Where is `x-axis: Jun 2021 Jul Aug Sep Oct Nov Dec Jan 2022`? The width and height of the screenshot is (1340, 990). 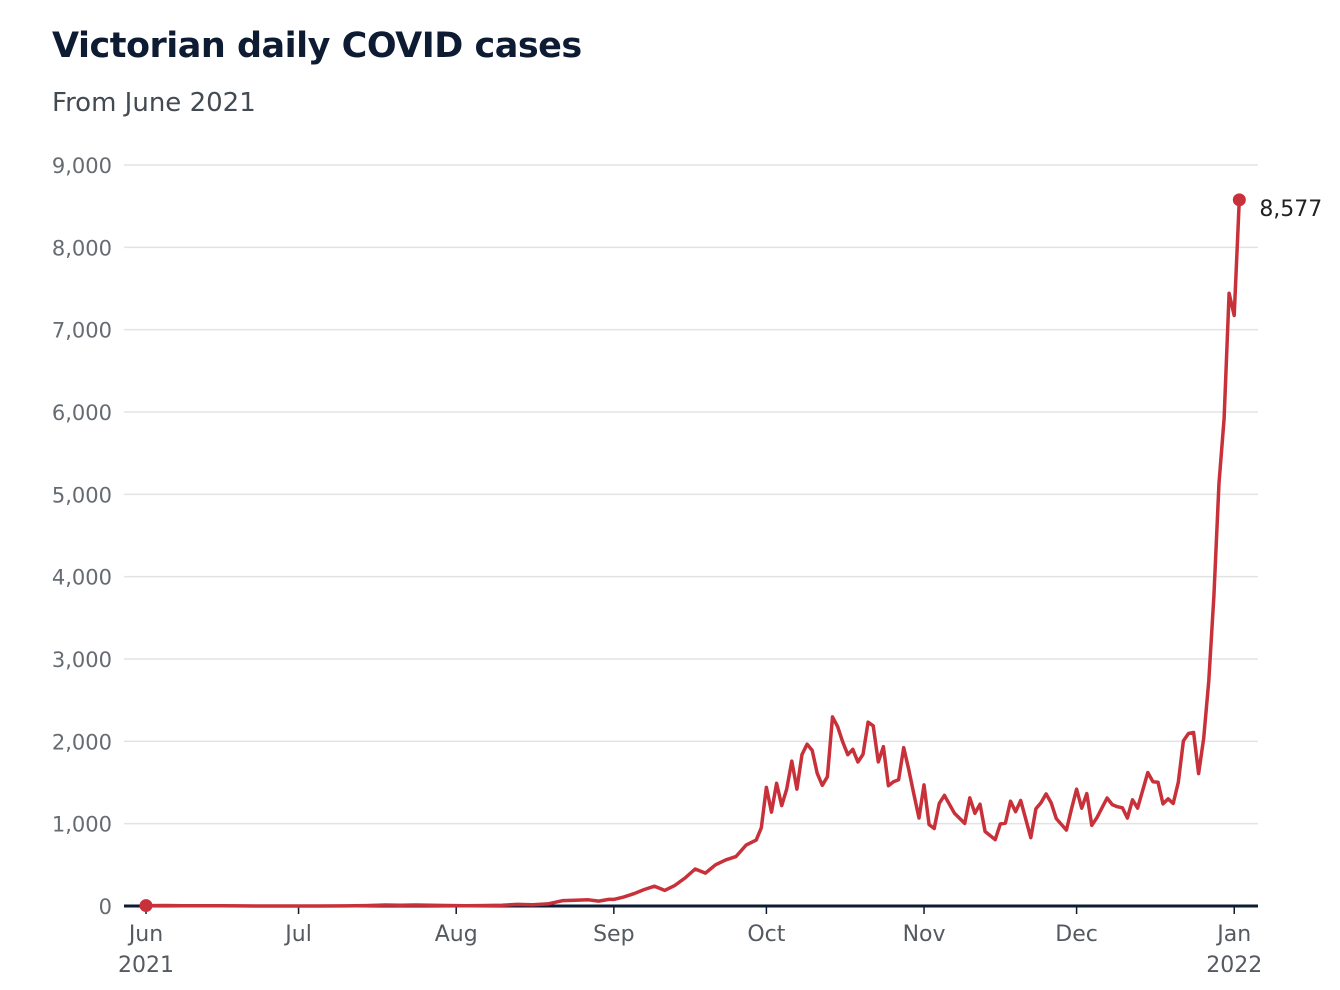 x-axis: Jun 2021 Jul Aug Sep Oct Nov Dec Jan 2022 is located at coordinates (690, 941).